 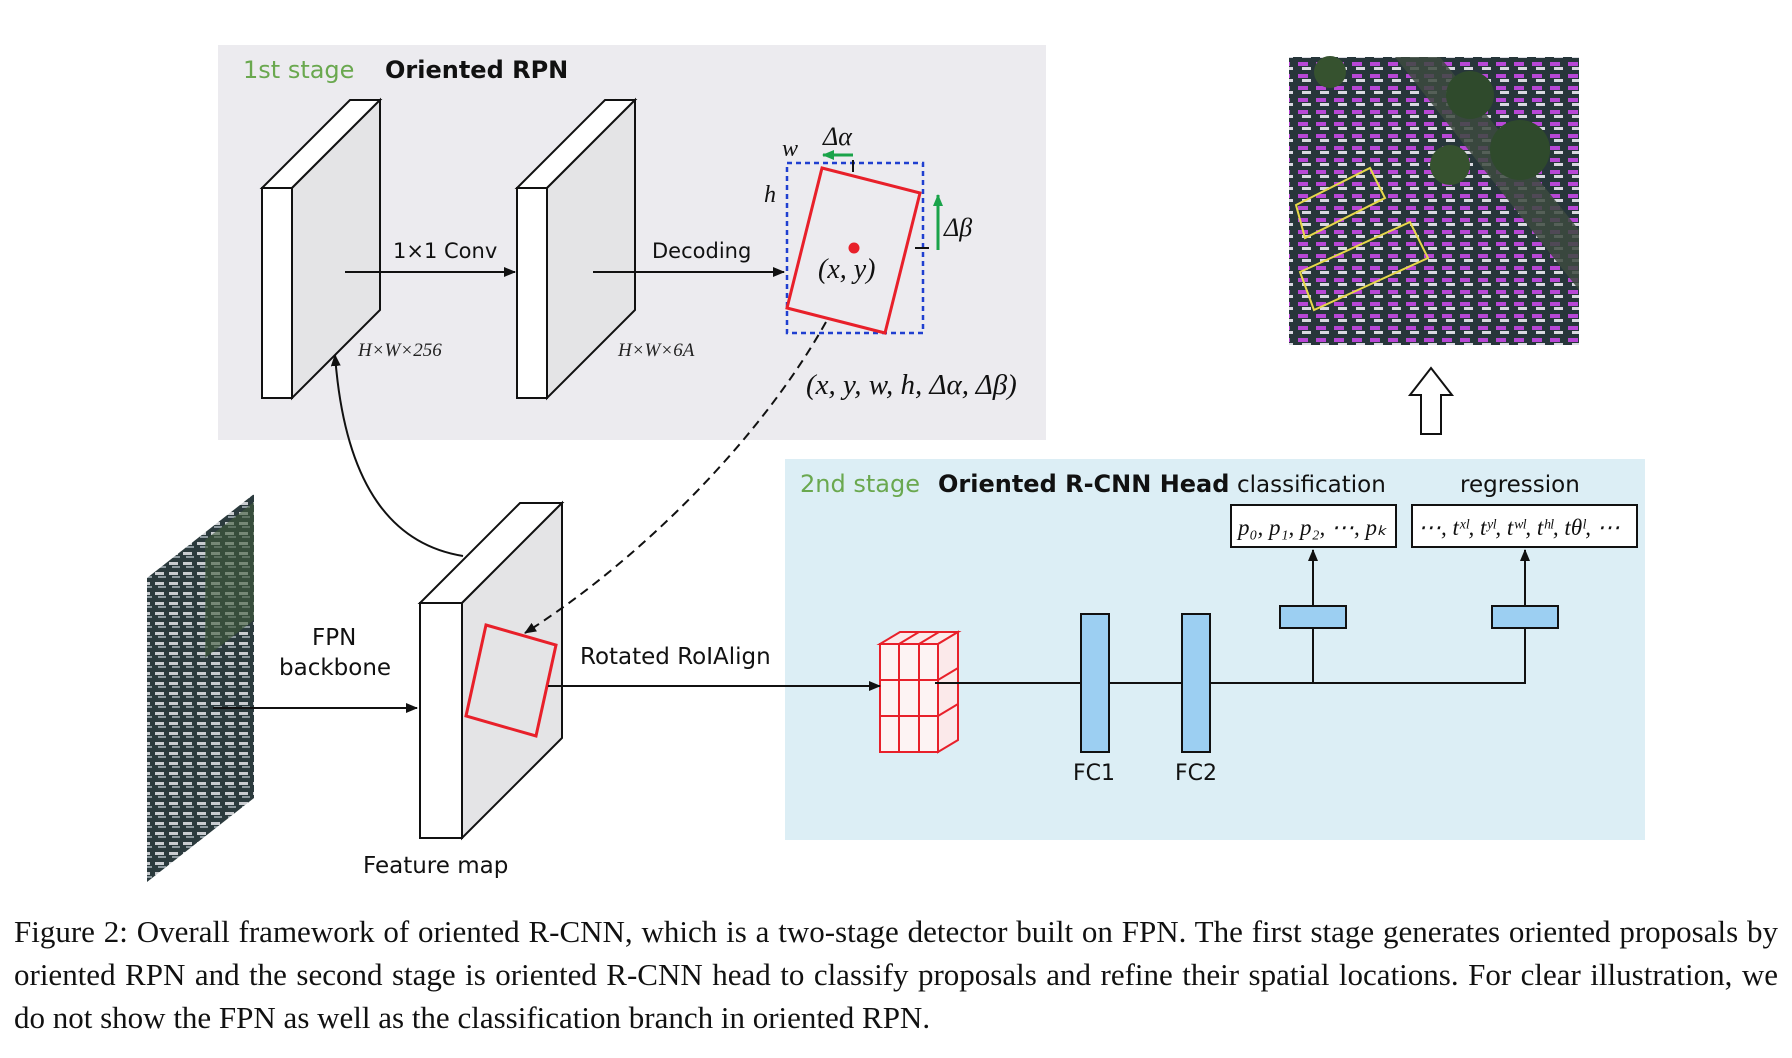 I want to click on classification-output: p₀, p₁, p₂, ⋯, pₖ, so click(x=1311, y=527).